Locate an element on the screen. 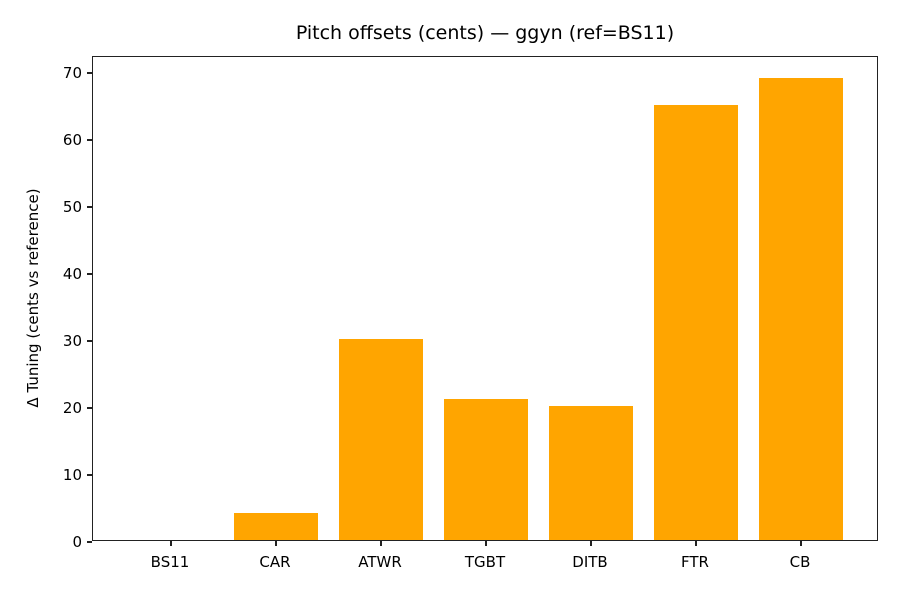 The image size is (900, 600). y-tick-label: 10 is located at coordinates (72, 475).